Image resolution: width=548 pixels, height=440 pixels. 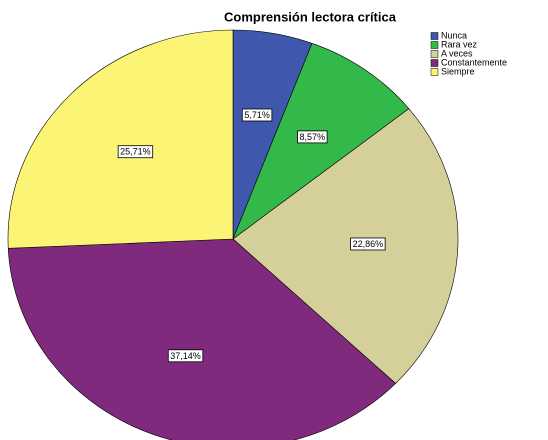 I want to click on data-label: 8,57%, so click(x=313, y=137).